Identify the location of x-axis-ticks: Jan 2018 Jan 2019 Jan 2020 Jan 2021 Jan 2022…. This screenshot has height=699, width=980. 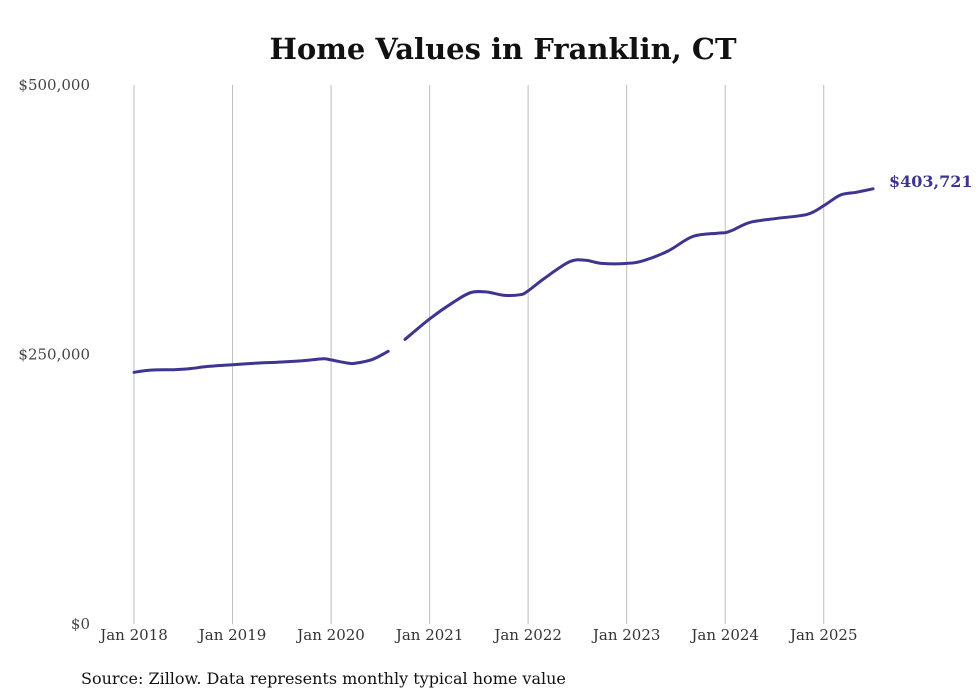
(477, 635).